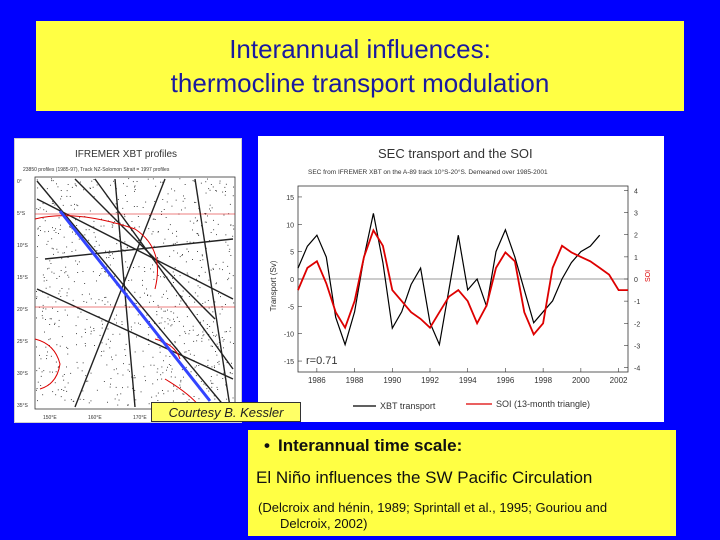  What do you see at coordinates (370, 445) in the screenshot?
I see `bullet-heading: Interannual time scale:` at bounding box center [370, 445].